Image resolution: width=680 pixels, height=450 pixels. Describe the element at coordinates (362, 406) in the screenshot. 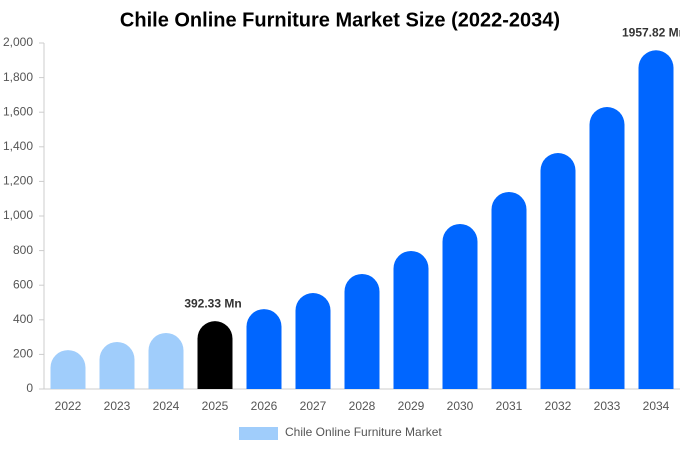

I see `x-tick-label: 2028` at that location.